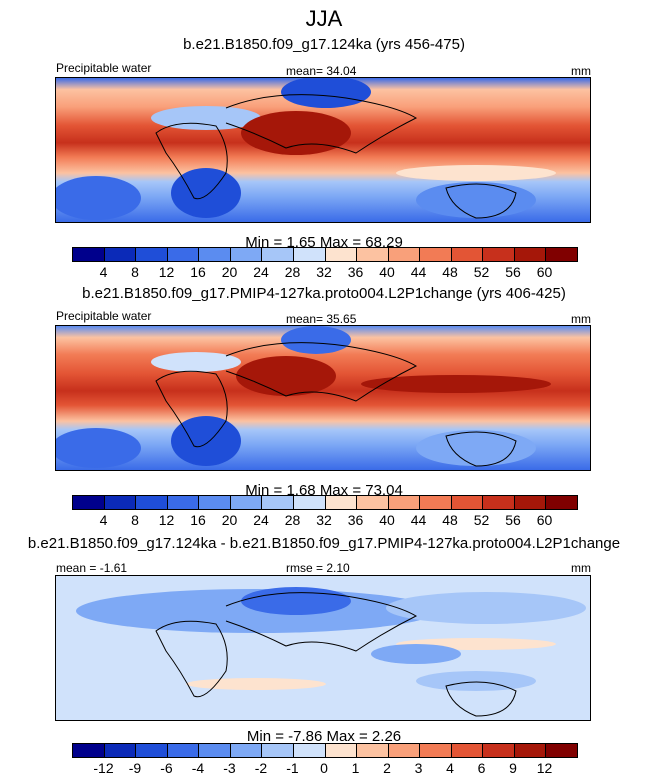 This screenshot has width=648, height=779. I want to click on colorbar-tick-label: -6, so click(166, 768).